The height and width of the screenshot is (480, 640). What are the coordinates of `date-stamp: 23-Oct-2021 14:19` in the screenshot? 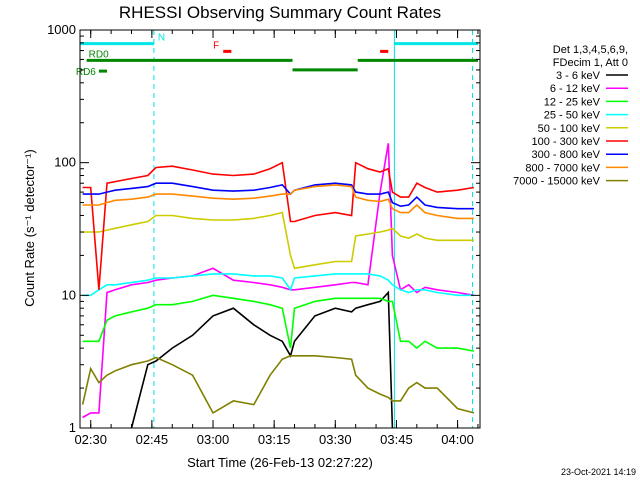 It's located at (598, 472).